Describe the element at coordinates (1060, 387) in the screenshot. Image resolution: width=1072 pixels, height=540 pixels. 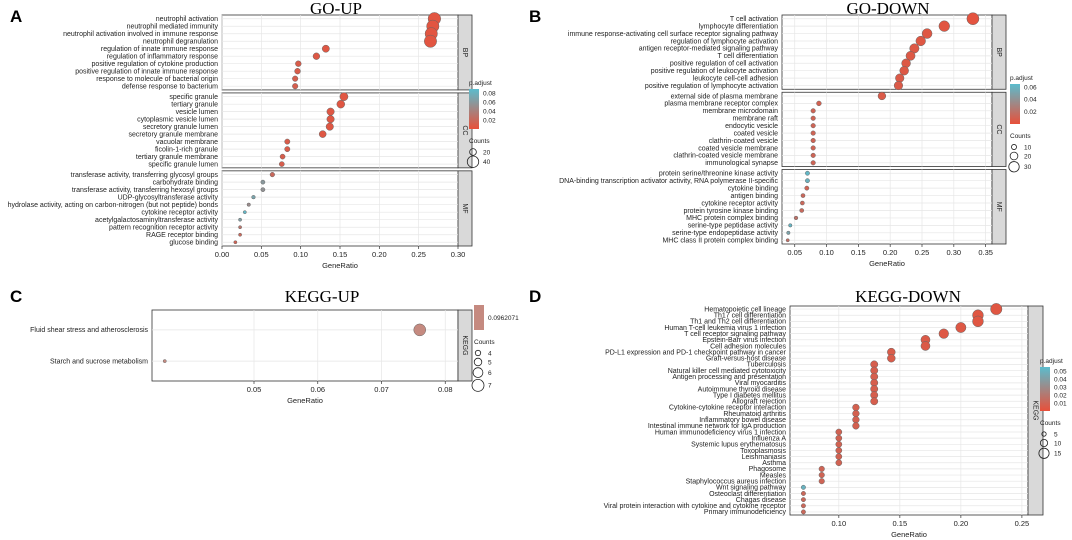
I see `color-bar-tick-label: 0.03` at that location.